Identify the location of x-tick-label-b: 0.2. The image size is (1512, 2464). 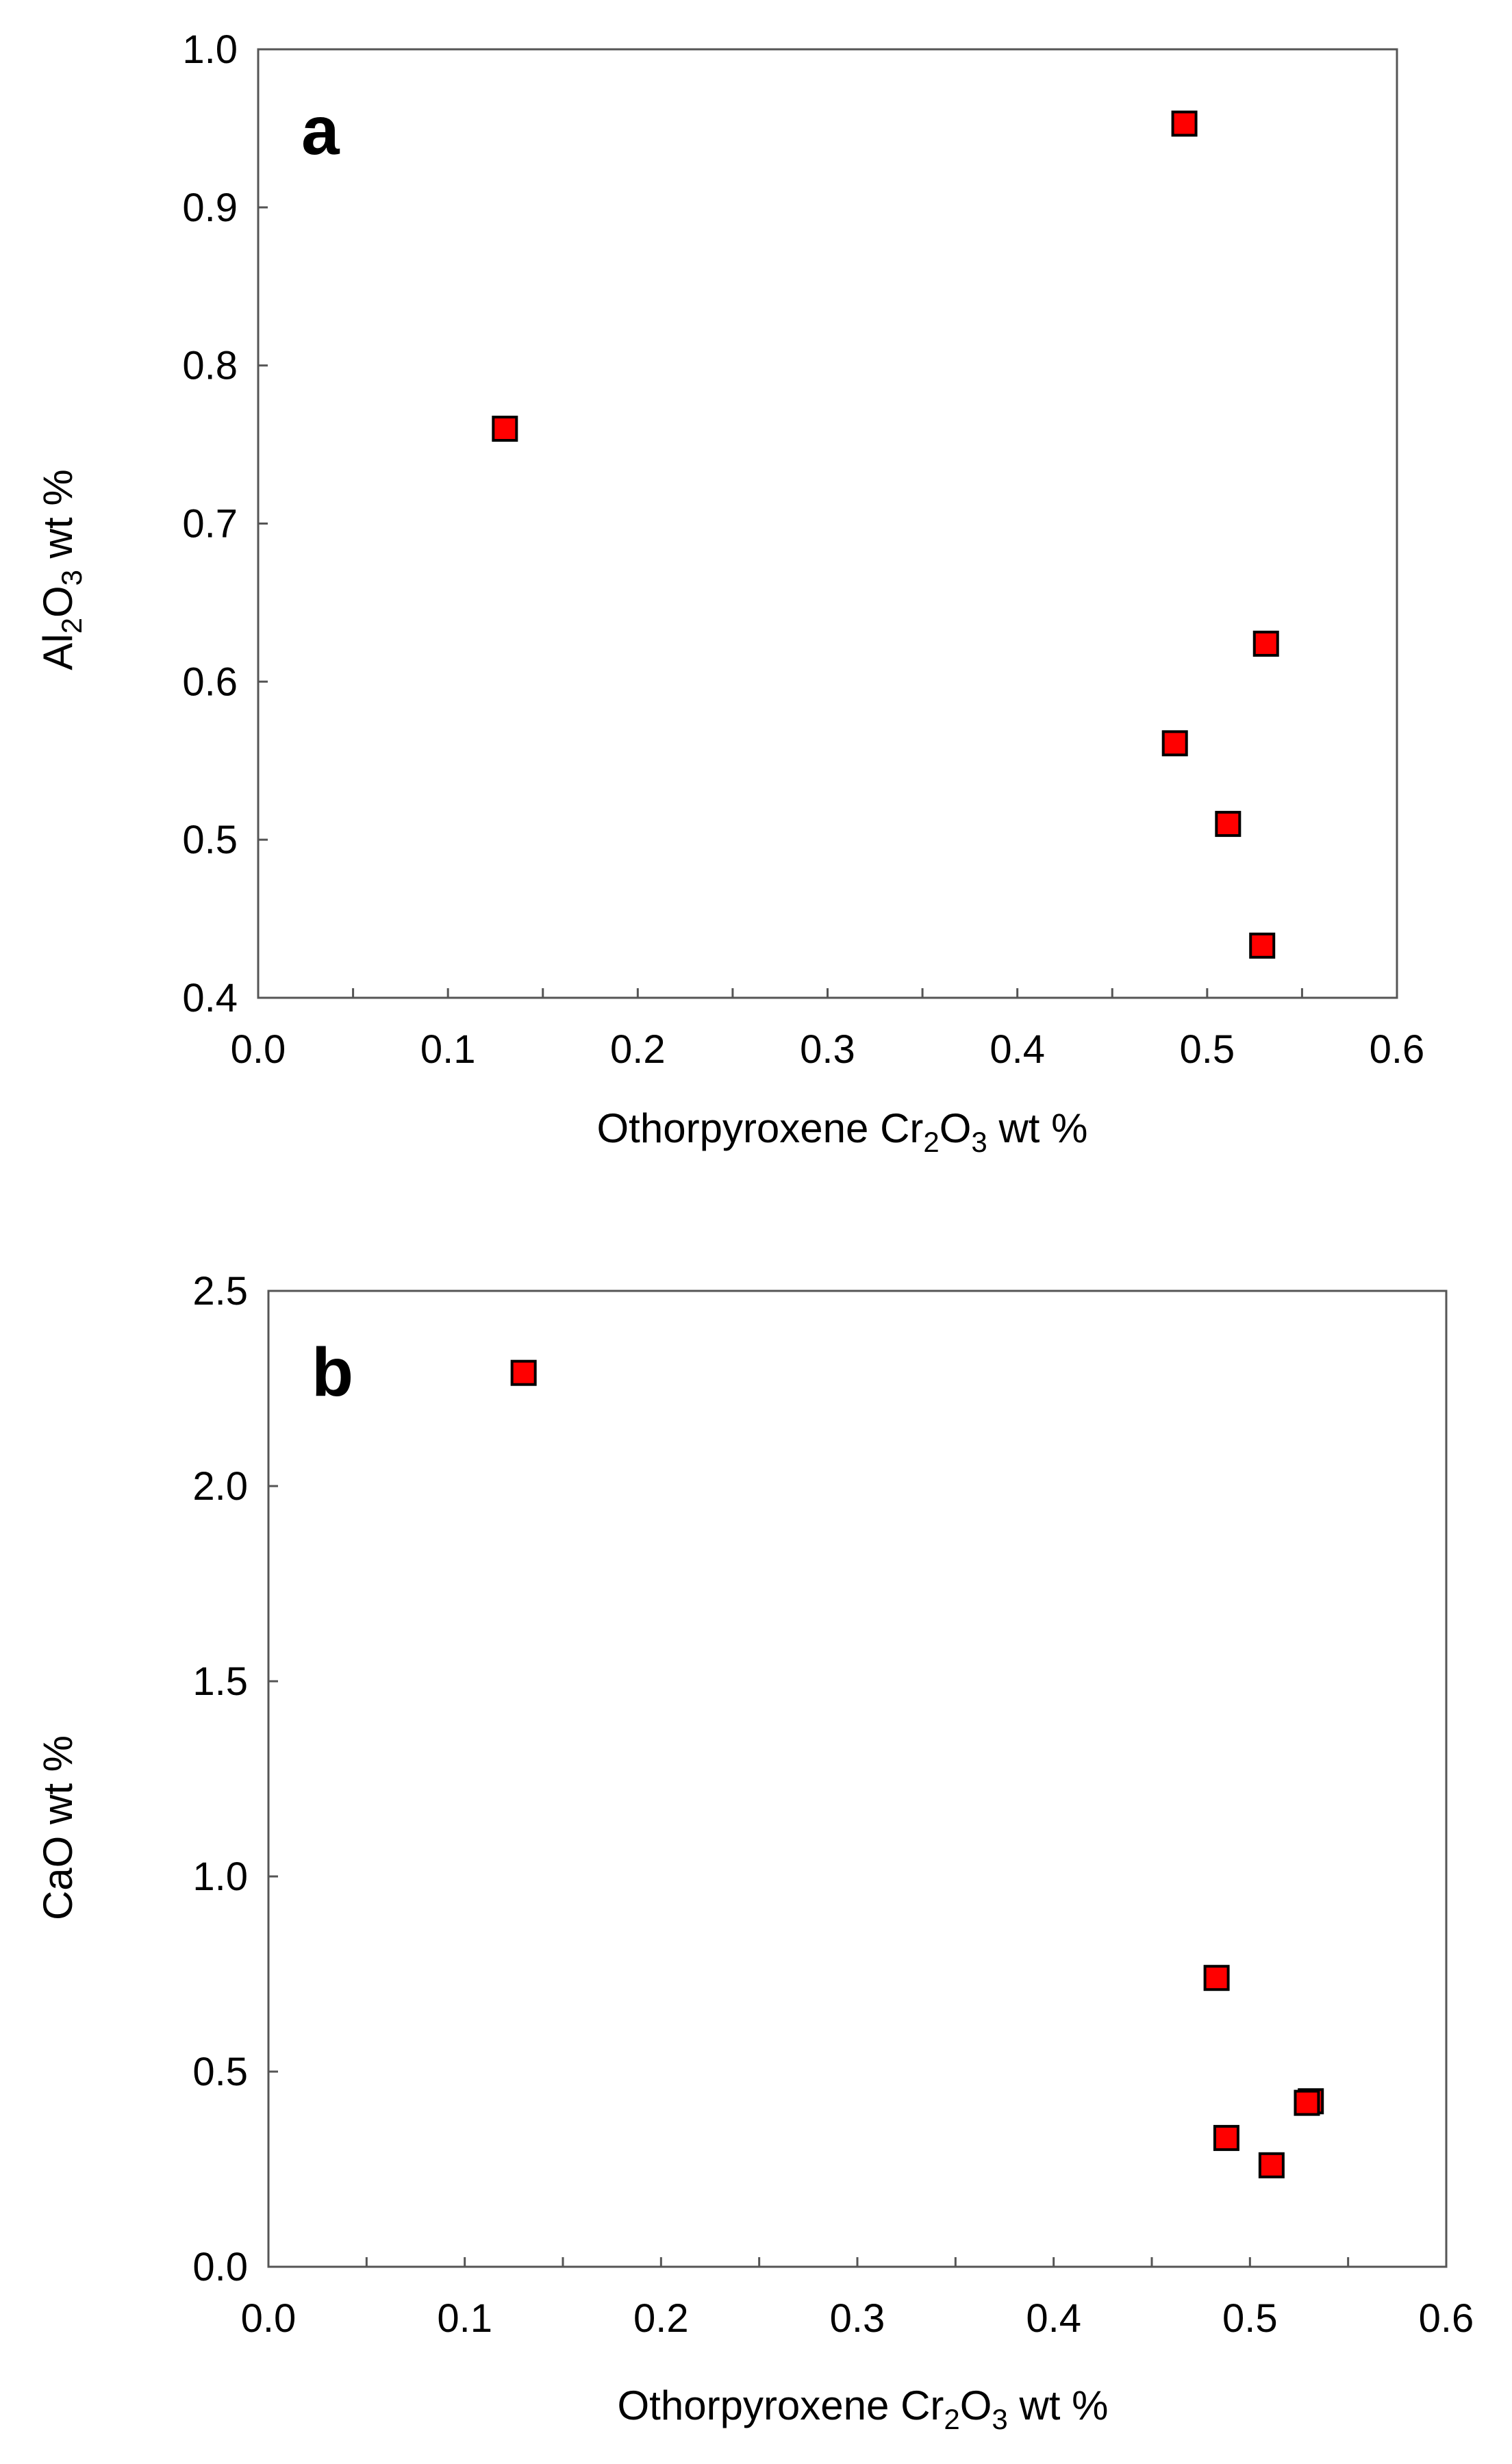
(661, 2318).